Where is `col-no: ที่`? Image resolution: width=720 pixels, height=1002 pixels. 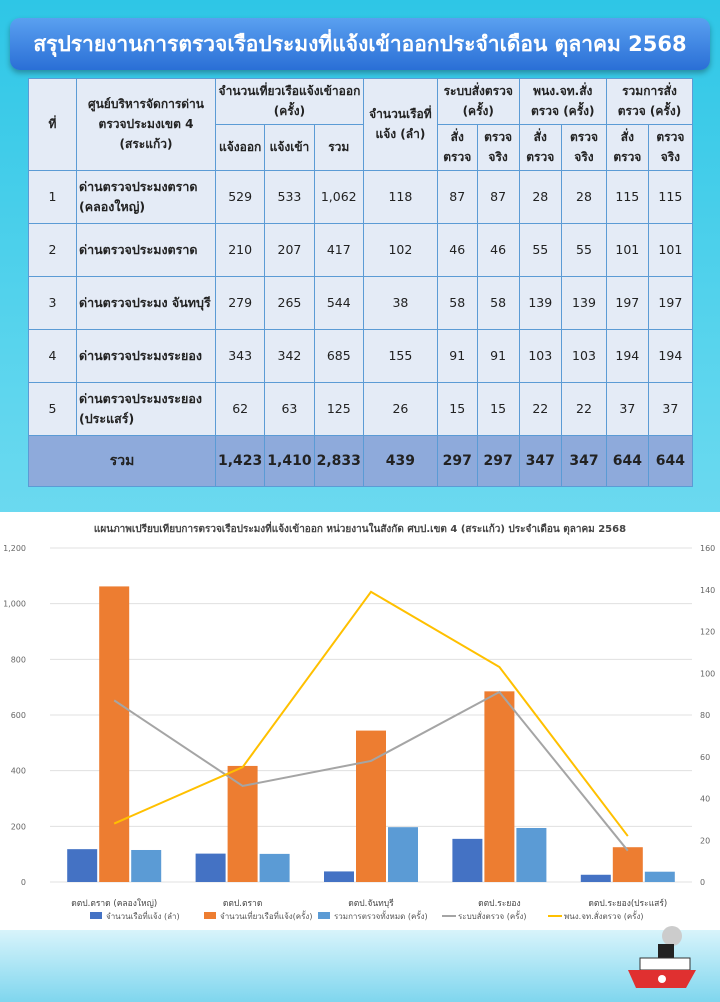
col-no: ที่ is located at coordinates (52, 124).